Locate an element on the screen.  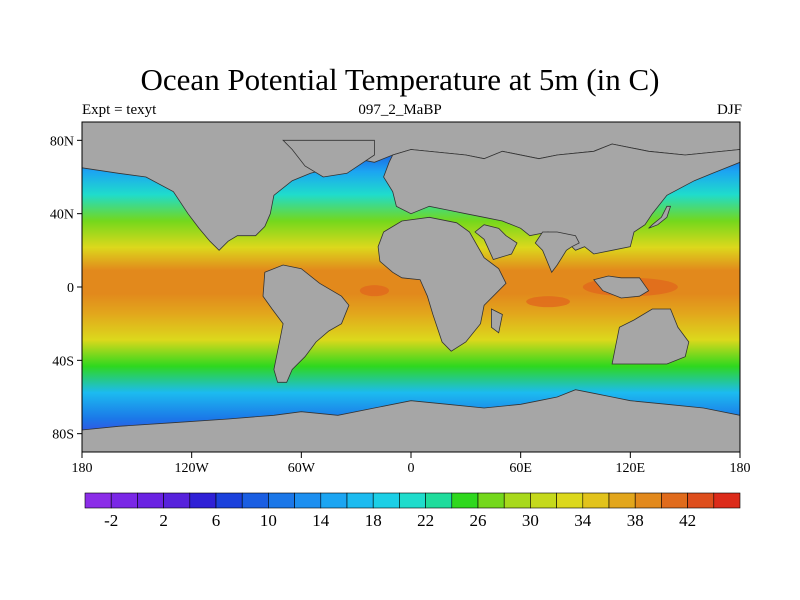
age-label: 097_2_MaBP is located at coordinates (400, 110).